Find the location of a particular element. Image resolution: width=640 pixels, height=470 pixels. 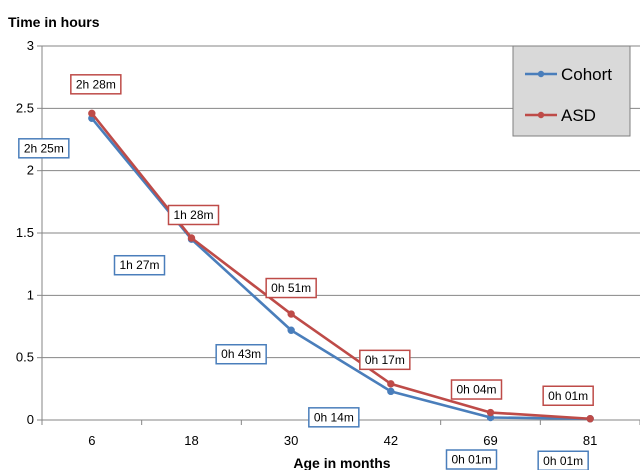

y-tick-labels: 0 0.5 1 1.5 2 2.5 3 is located at coordinates (25, 232).